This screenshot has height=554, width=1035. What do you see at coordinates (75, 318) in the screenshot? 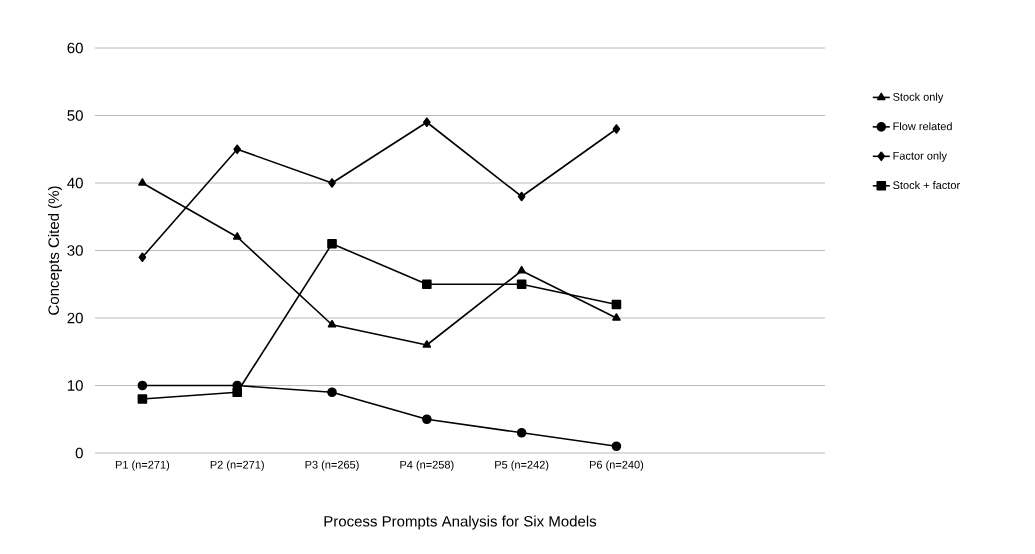
I see `y-tick-label: 20` at bounding box center [75, 318].